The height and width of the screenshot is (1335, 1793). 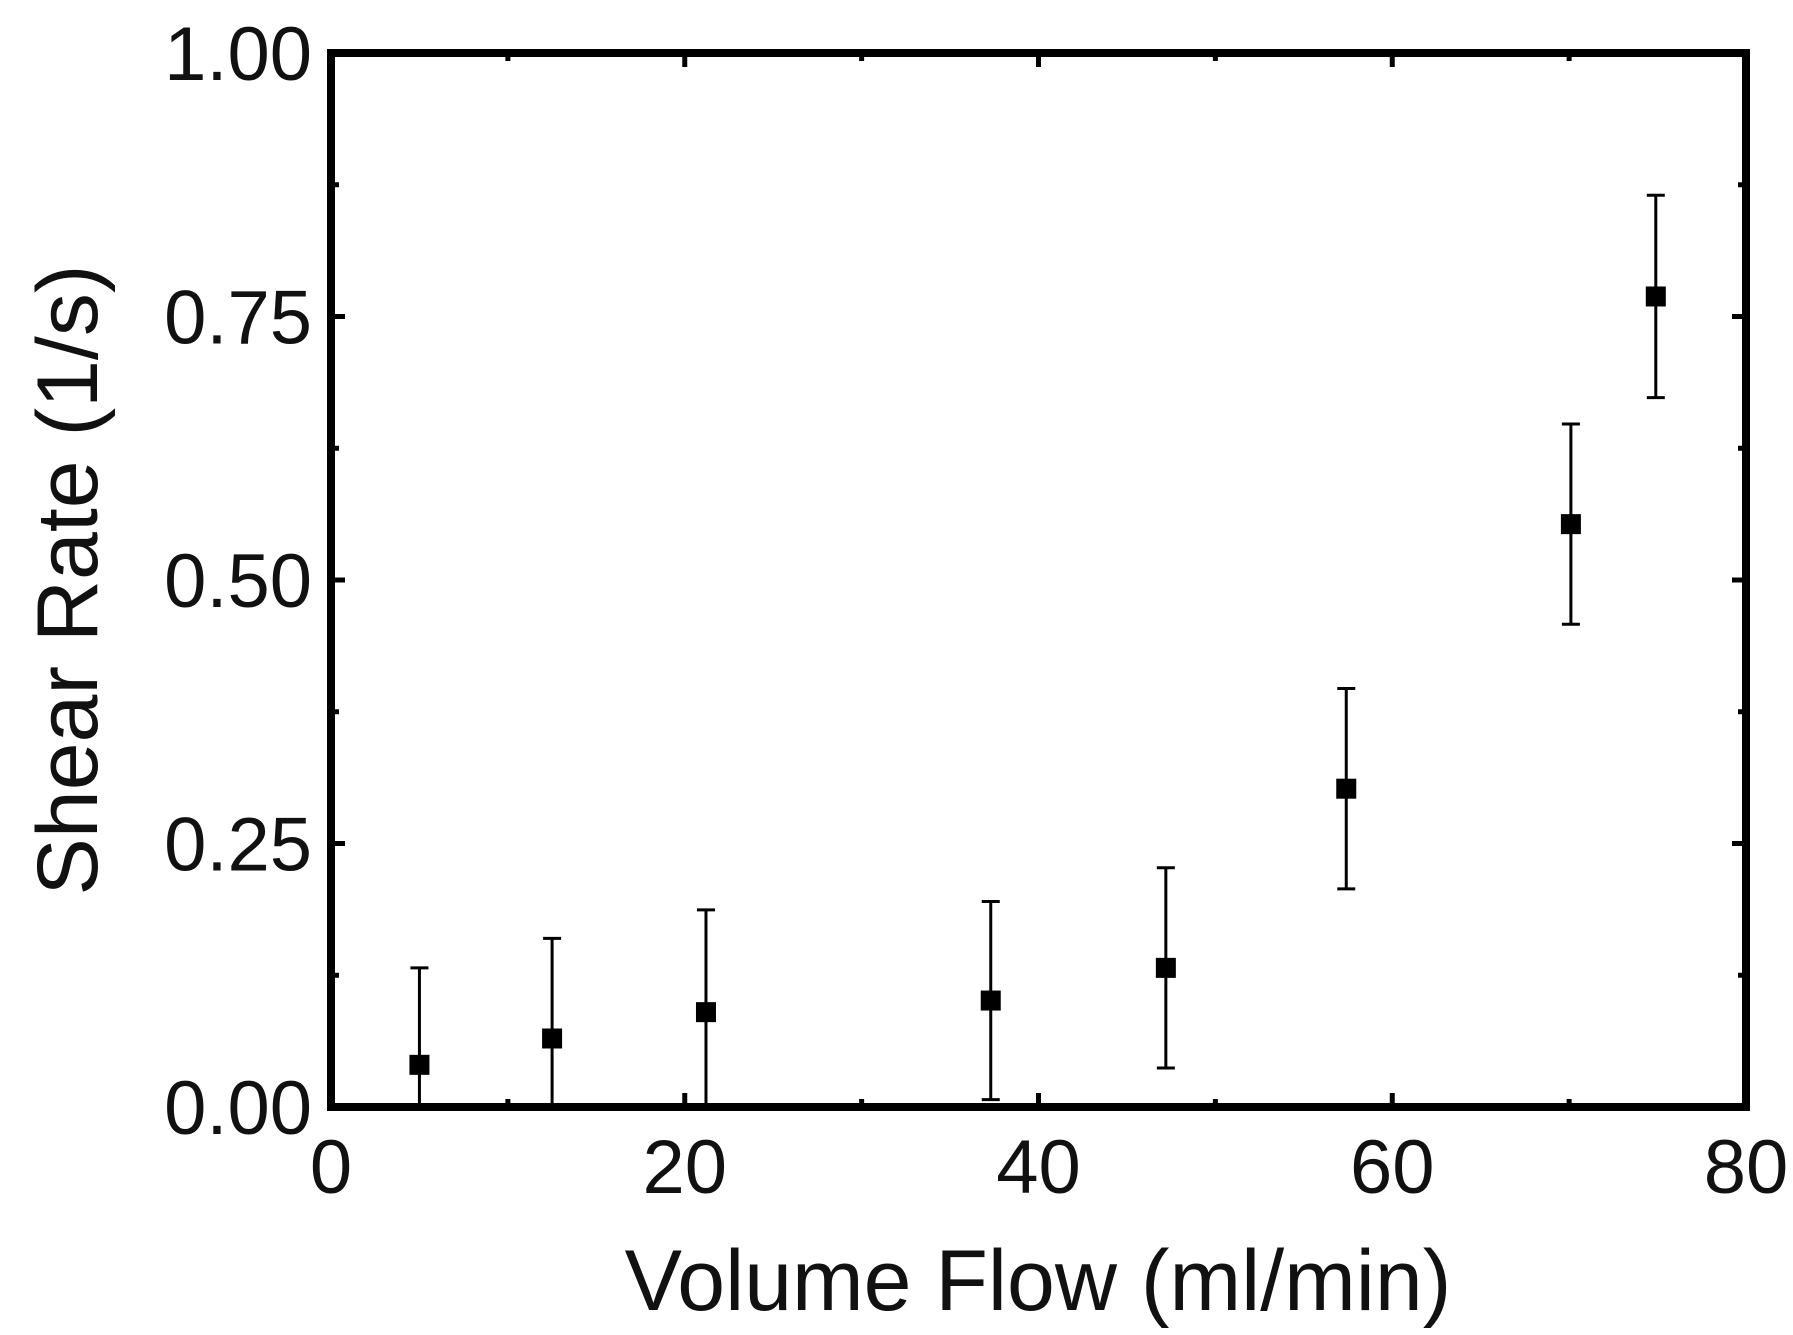 I want to click on y-tick-label: 0.50, so click(x=238, y=581).